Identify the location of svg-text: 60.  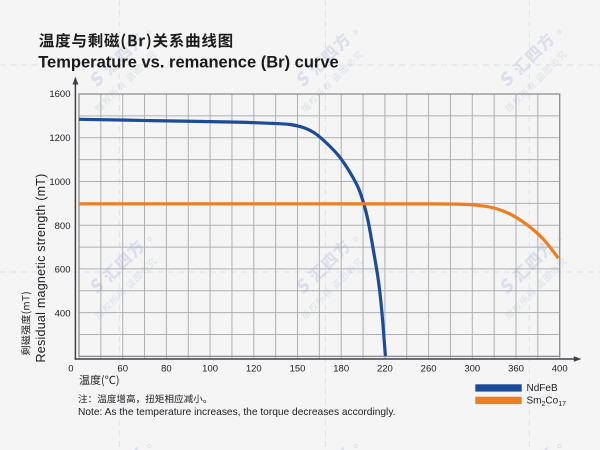
(122, 368).